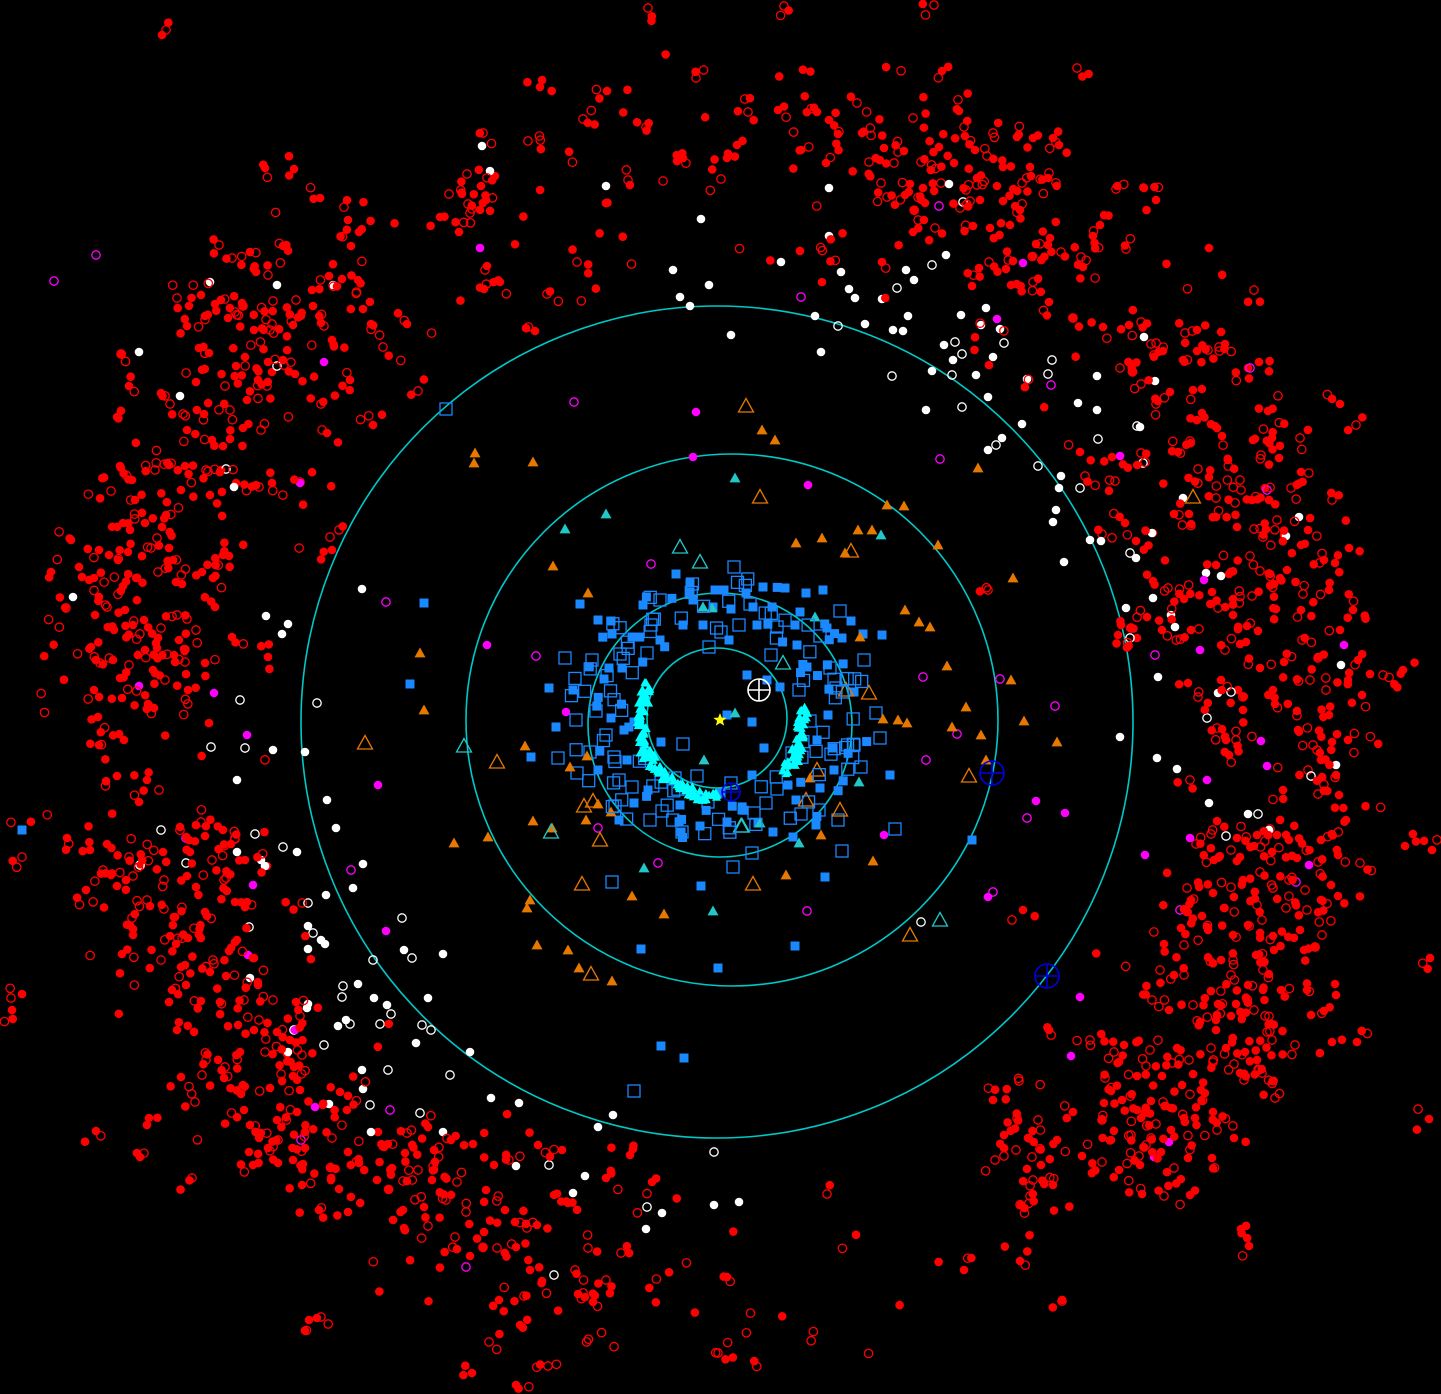  Describe the element at coordinates (881, 534) in the screenshot. I see `cyan-triangle-point` at that location.